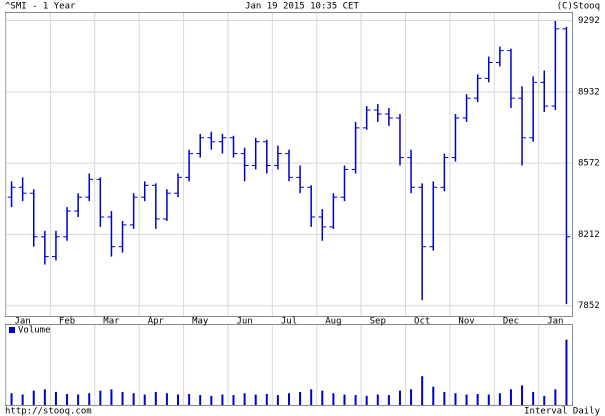  What do you see at coordinates (562, 411) in the screenshot?
I see `interval: Interval Daily` at bounding box center [562, 411].